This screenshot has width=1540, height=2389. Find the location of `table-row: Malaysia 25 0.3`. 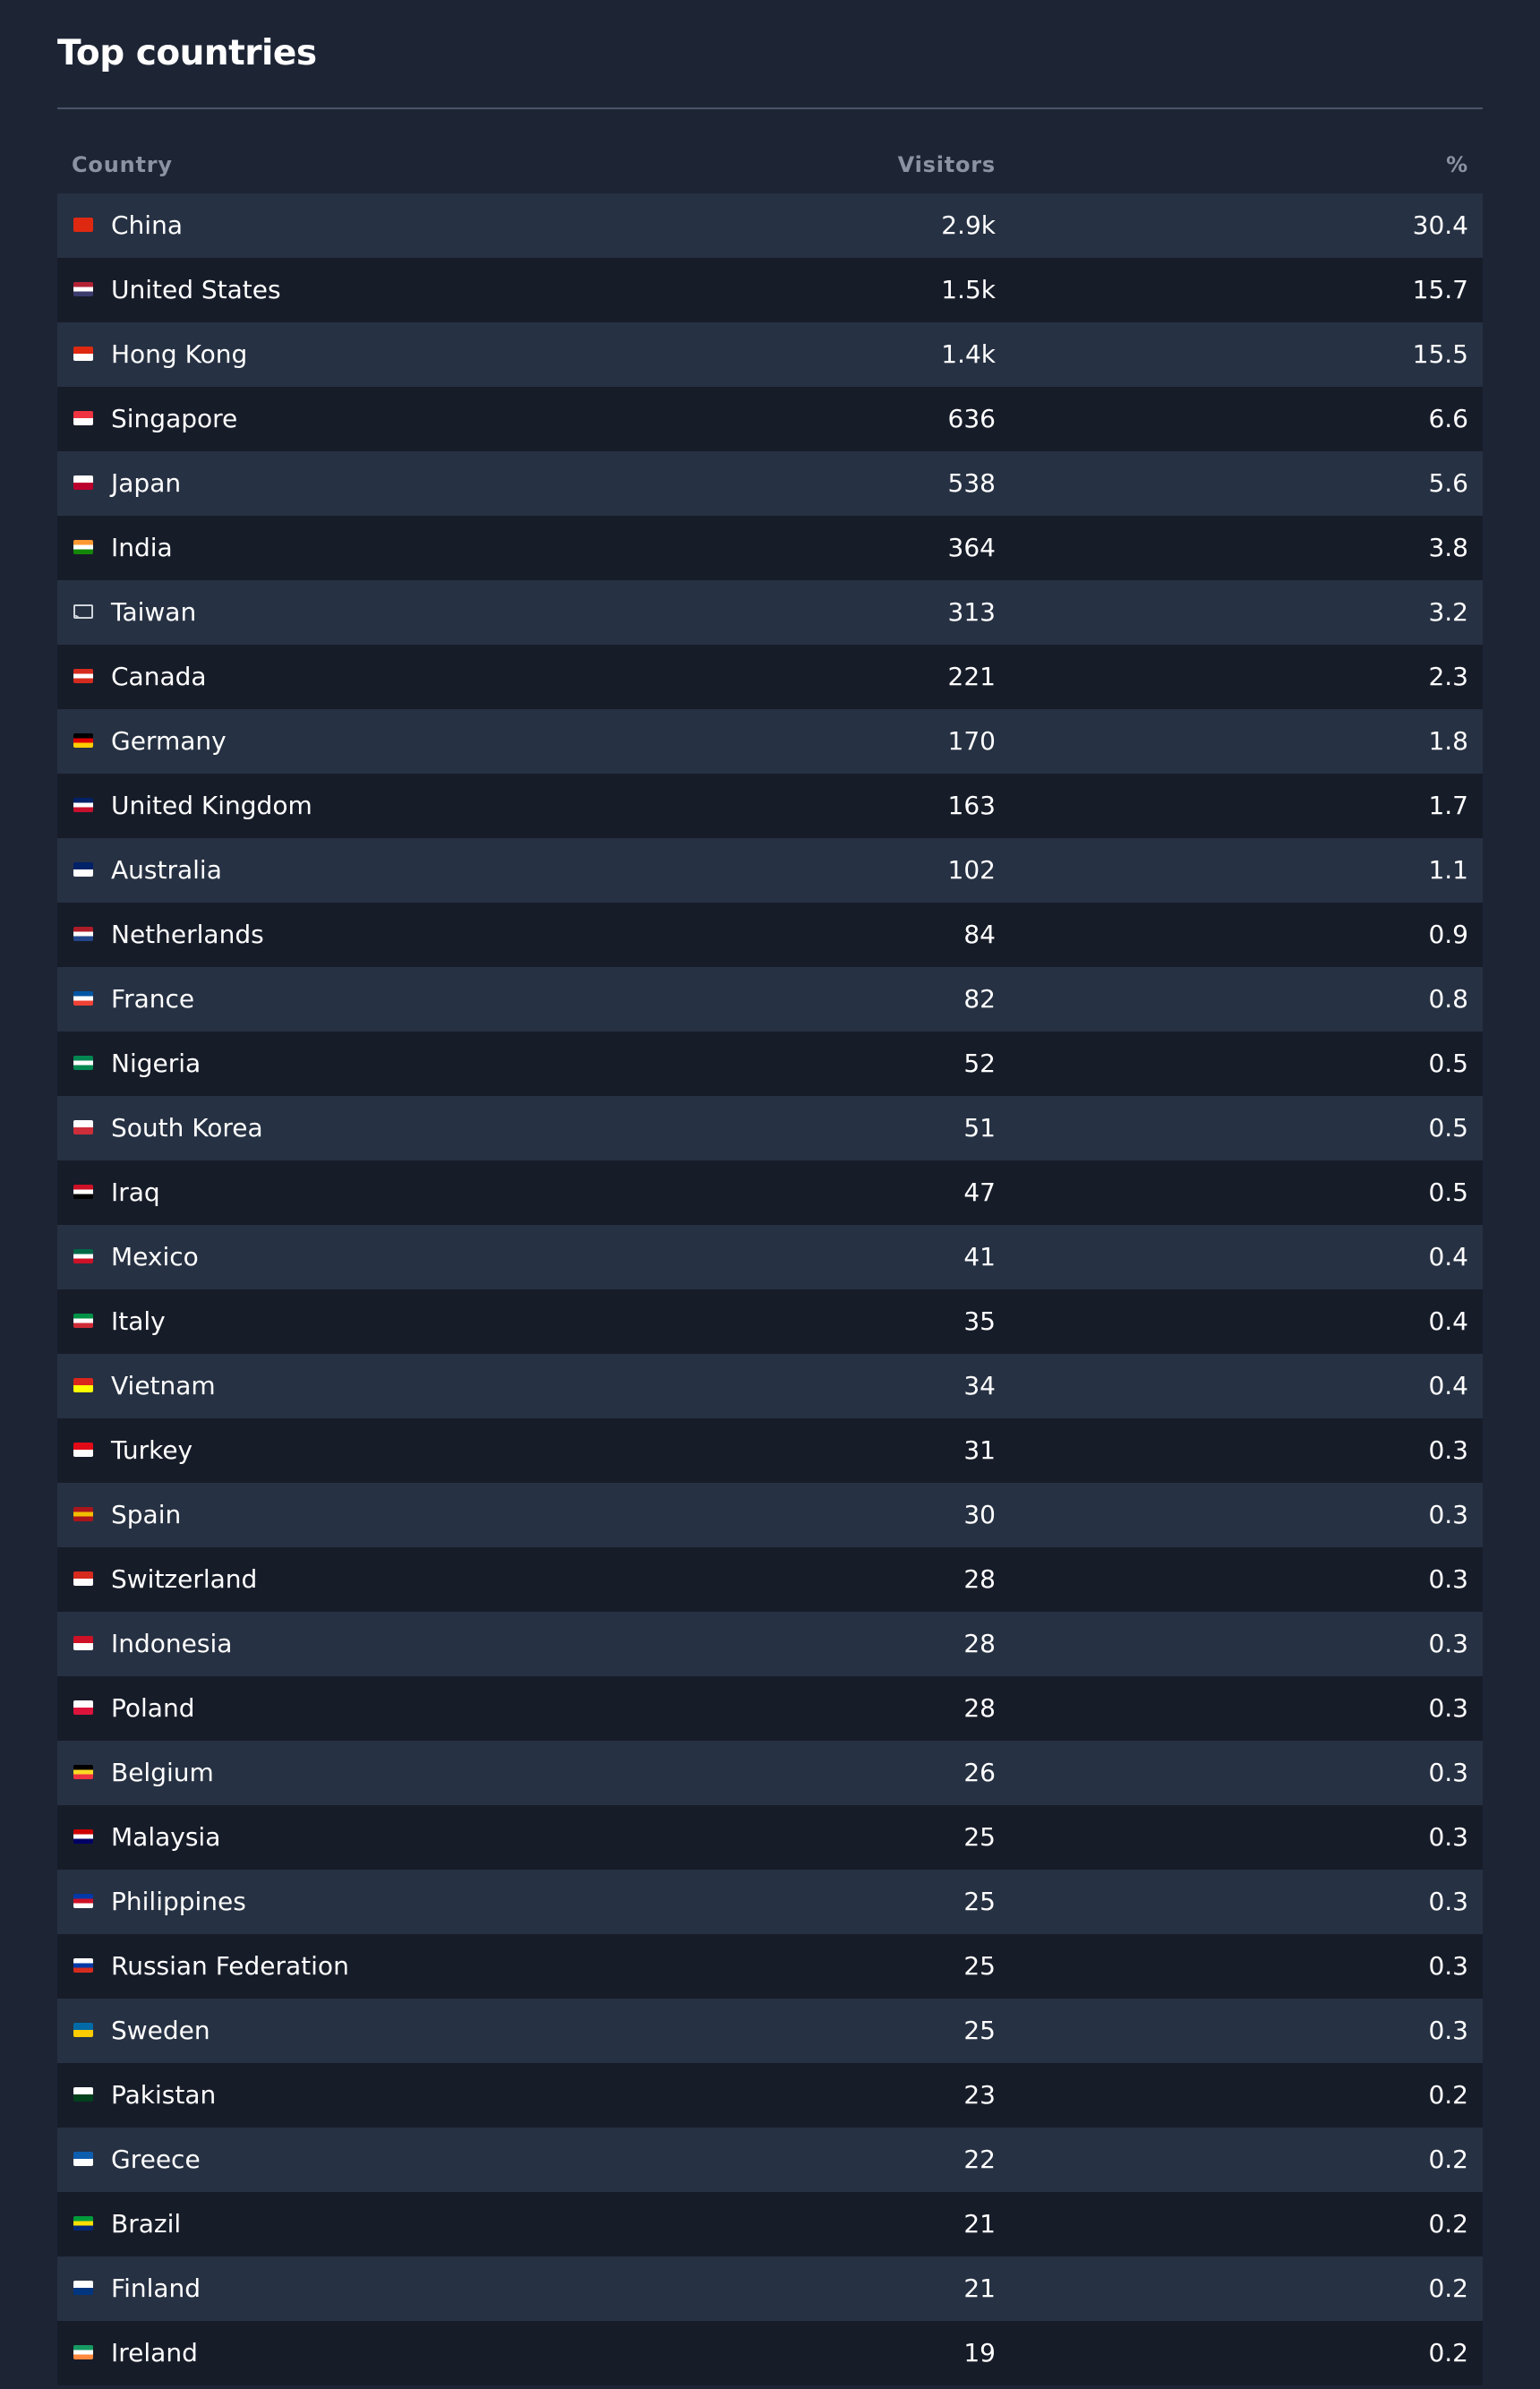

table-row: Malaysia 25 0.3 is located at coordinates (770, 1837).